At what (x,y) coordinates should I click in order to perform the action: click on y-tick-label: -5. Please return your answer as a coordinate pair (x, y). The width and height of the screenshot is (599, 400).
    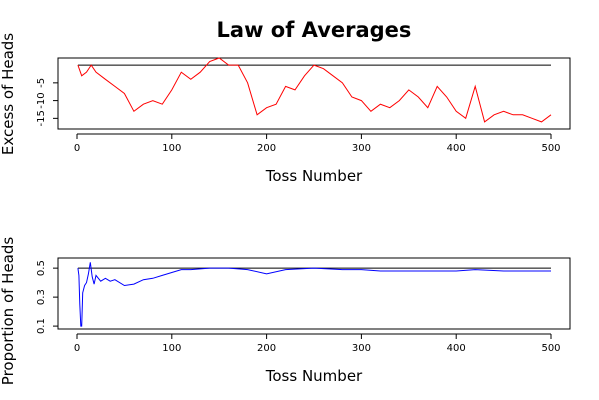
    Looking at the image, I should click on (41, 83).